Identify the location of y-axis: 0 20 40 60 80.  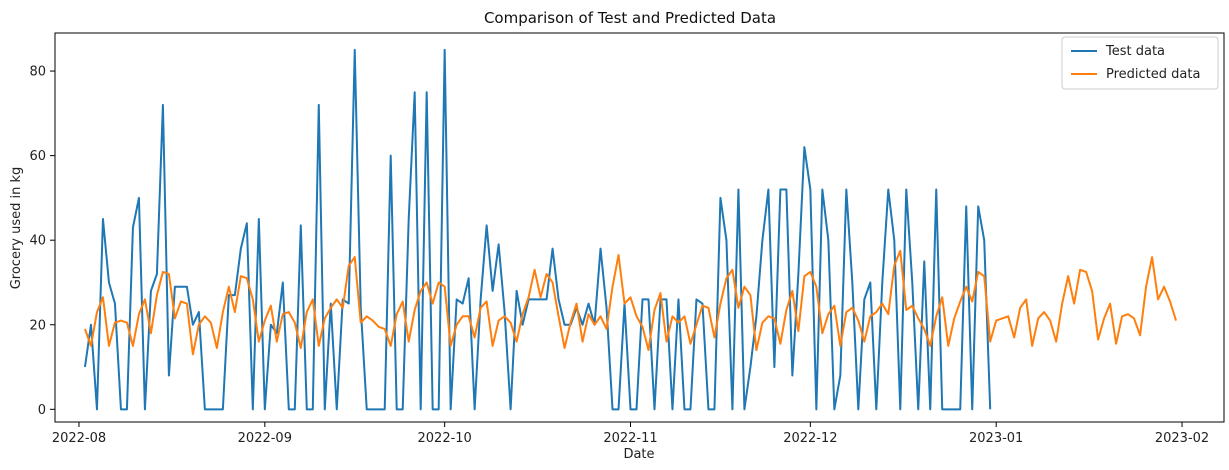
(42, 241).